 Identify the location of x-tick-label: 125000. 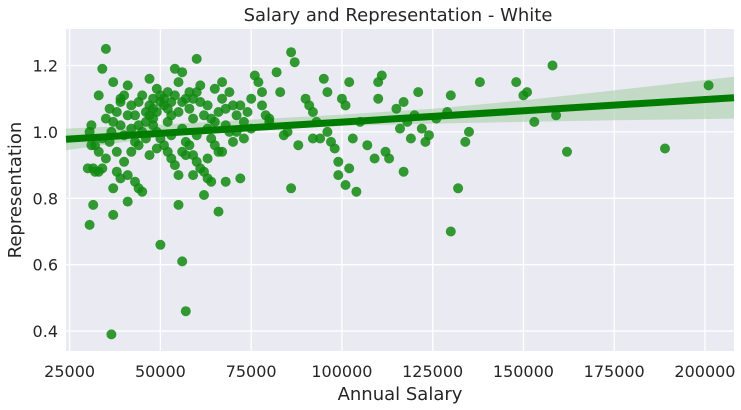
(432, 371).